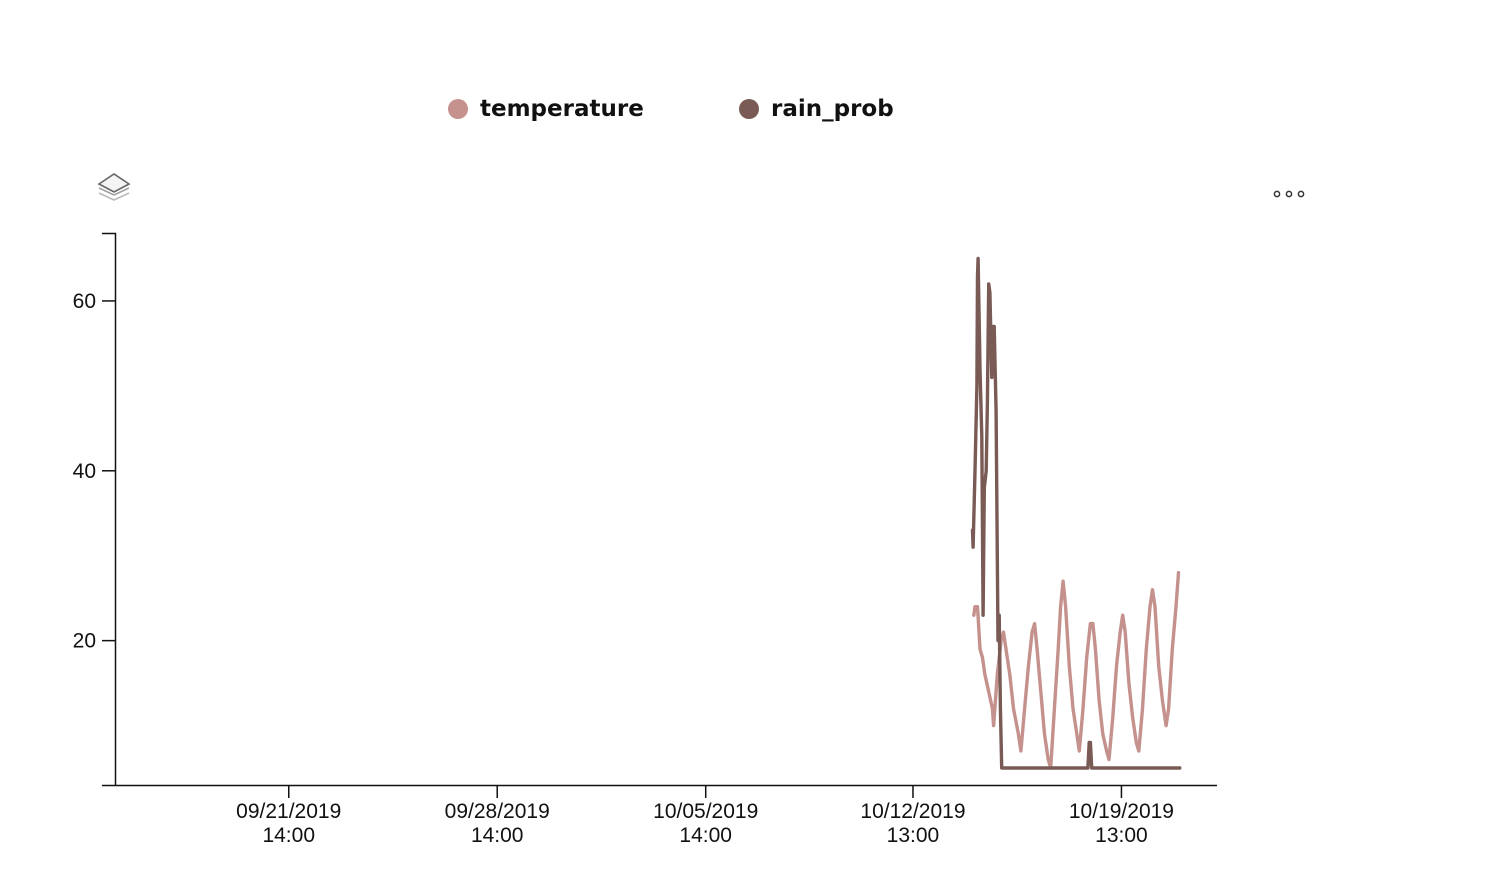  Describe the element at coordinates (84, 641) in the screenshot. I see `y-tick-label: 20` at that location.